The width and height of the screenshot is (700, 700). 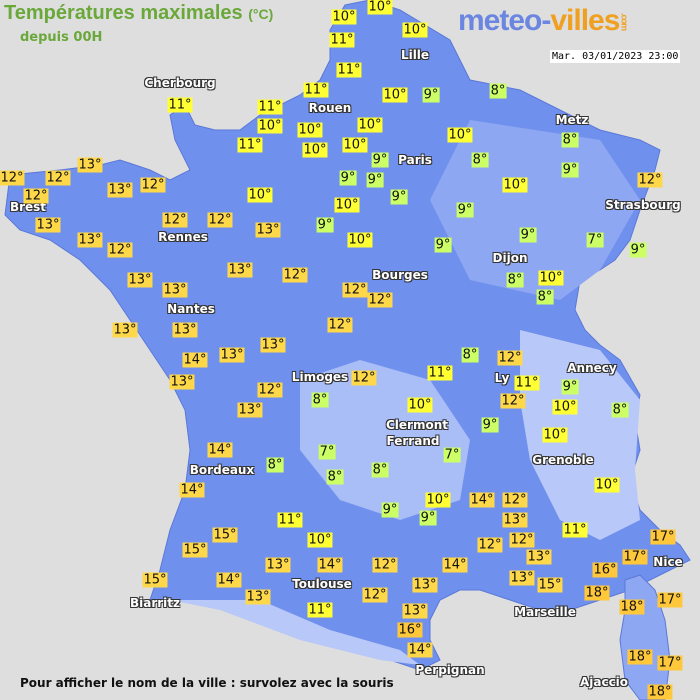 What do you see at coordinates (544, 20) in the screenshot?
I see `logo: meteo-villes.com` at bounding box center [544, 20].